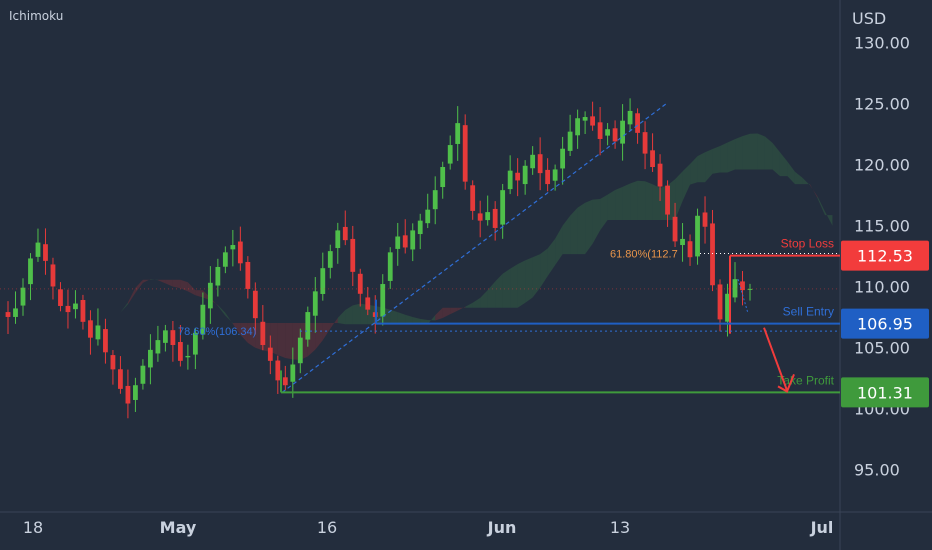  Describe the element at coordinates (885, 256) in the screenshot. I see `price-tag-label: 112.53` at that location.